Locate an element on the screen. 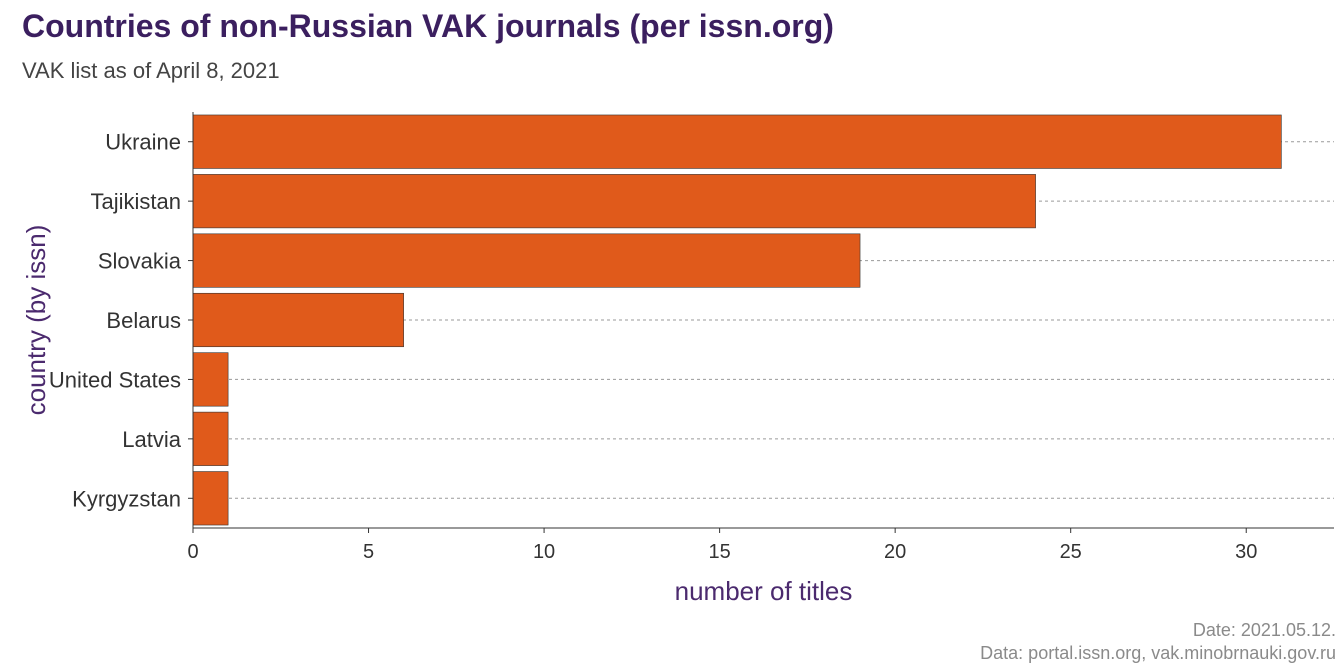 This screenshot has width=1344, height=672. x-axis-label: number of titles is located at coordinates (764, 591).